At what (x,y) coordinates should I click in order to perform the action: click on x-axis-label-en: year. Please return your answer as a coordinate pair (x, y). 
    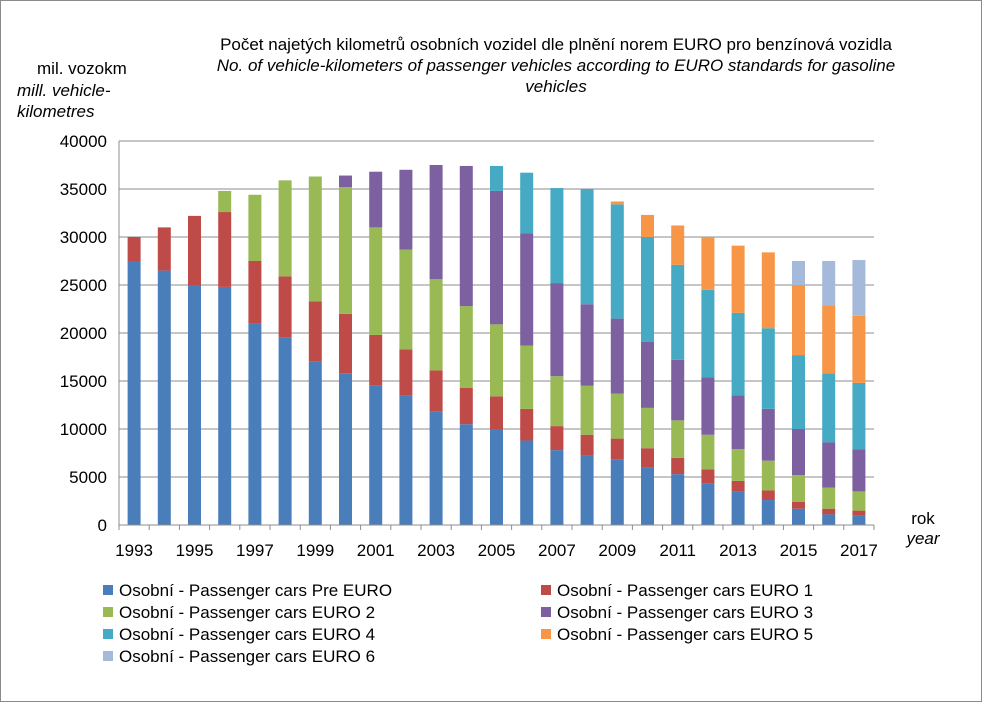
    Looking at the image, I should click on (923, 538).